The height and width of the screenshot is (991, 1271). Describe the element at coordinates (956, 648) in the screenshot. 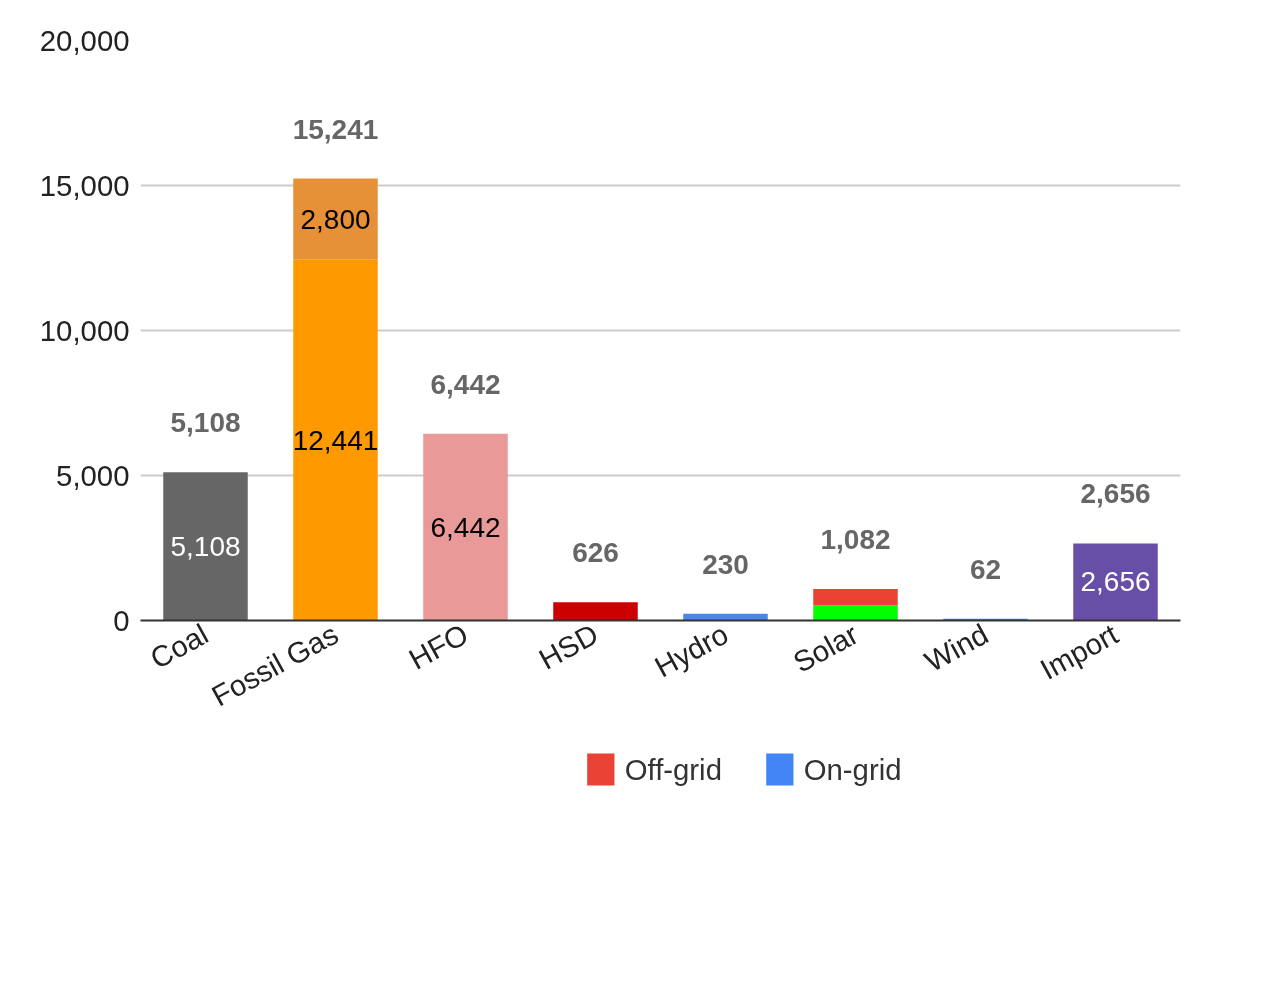

I see `x-tick-label: Wind` at that location.